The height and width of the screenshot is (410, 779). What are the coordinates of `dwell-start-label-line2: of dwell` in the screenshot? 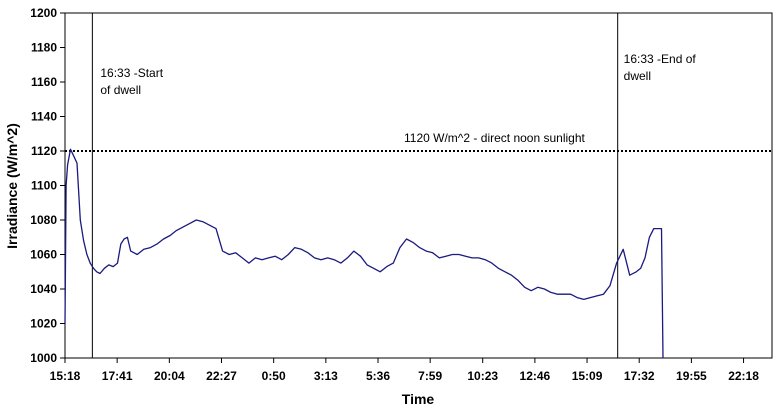 It's located at (120, 90).